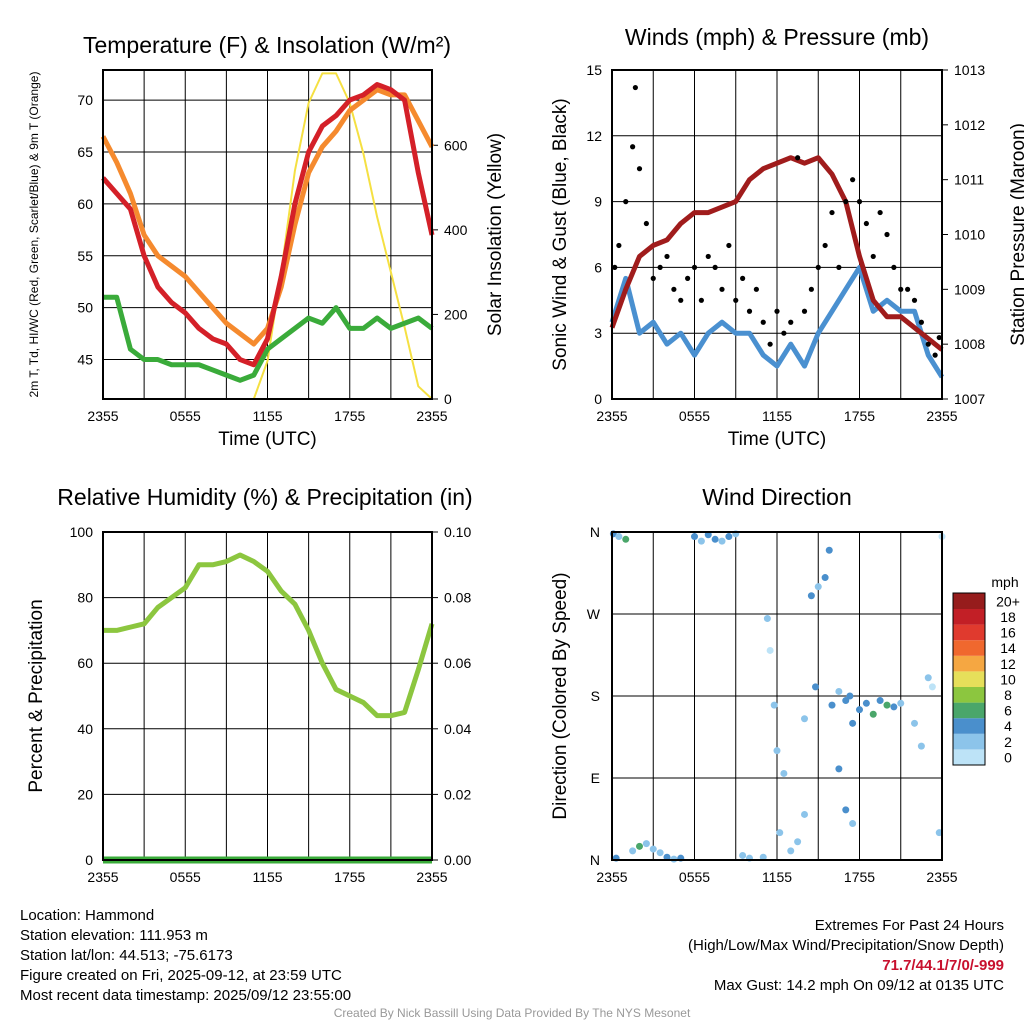 This screenshot has height=1024, width=1024. I want to click on y2-tick-label: 600, so click(456, 145).